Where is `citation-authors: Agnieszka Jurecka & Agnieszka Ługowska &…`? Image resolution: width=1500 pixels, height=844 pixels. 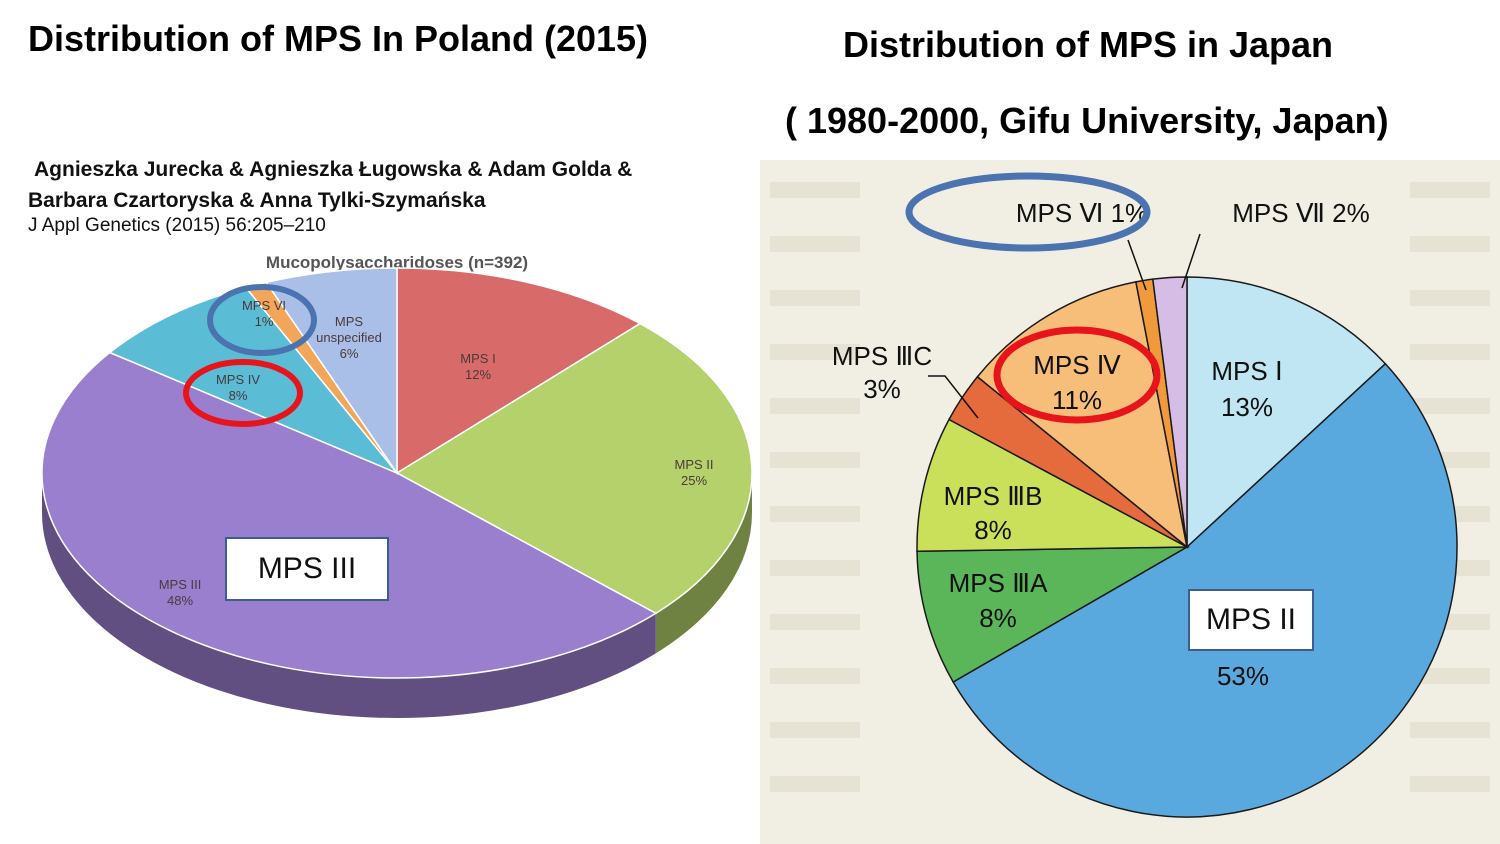 citation-authors: Agnieszka Jurecka & Agnieszka Ługowska &… is located at coordinates (330, 185).